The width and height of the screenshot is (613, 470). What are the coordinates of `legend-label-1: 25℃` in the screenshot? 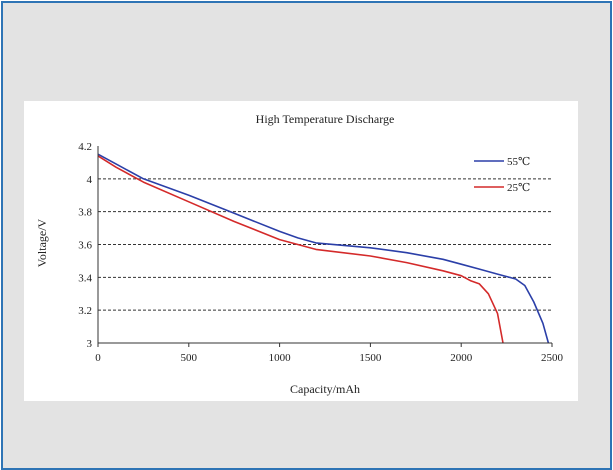 It's located at (518, 188).